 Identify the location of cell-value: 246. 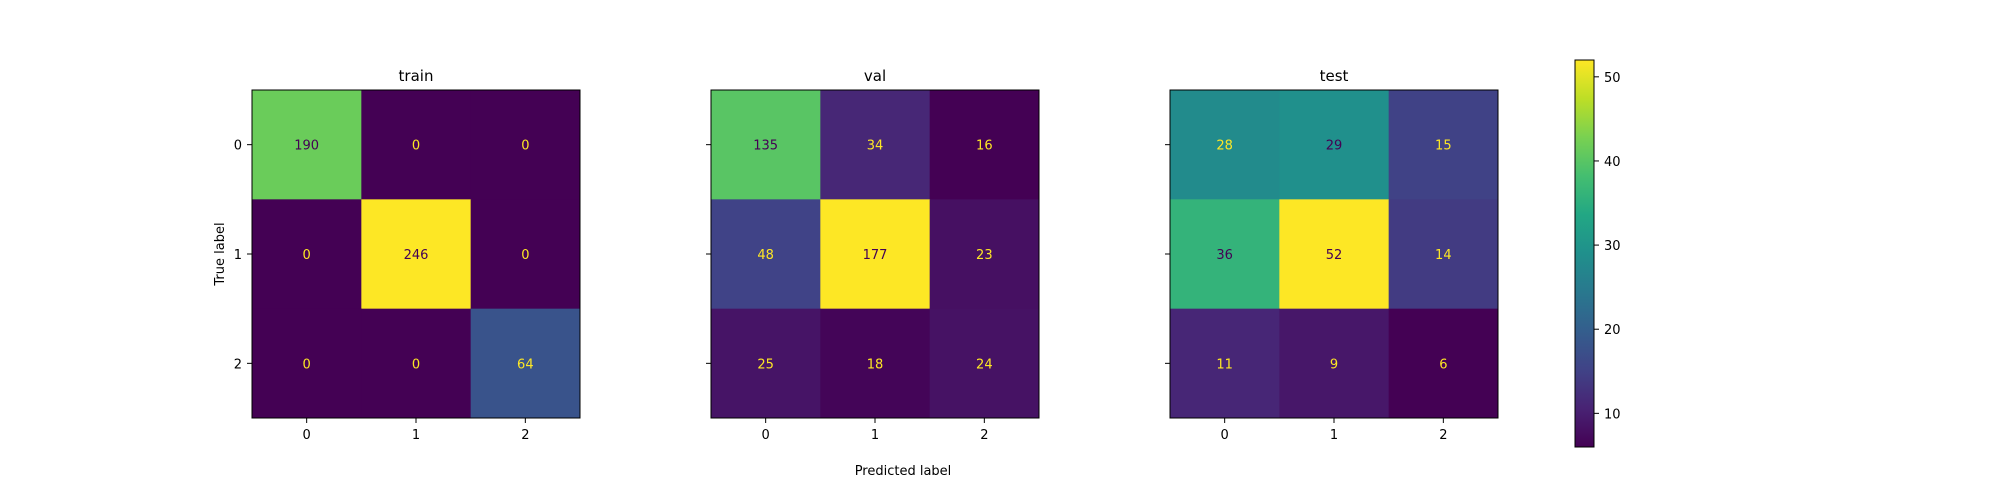
(416, 255).